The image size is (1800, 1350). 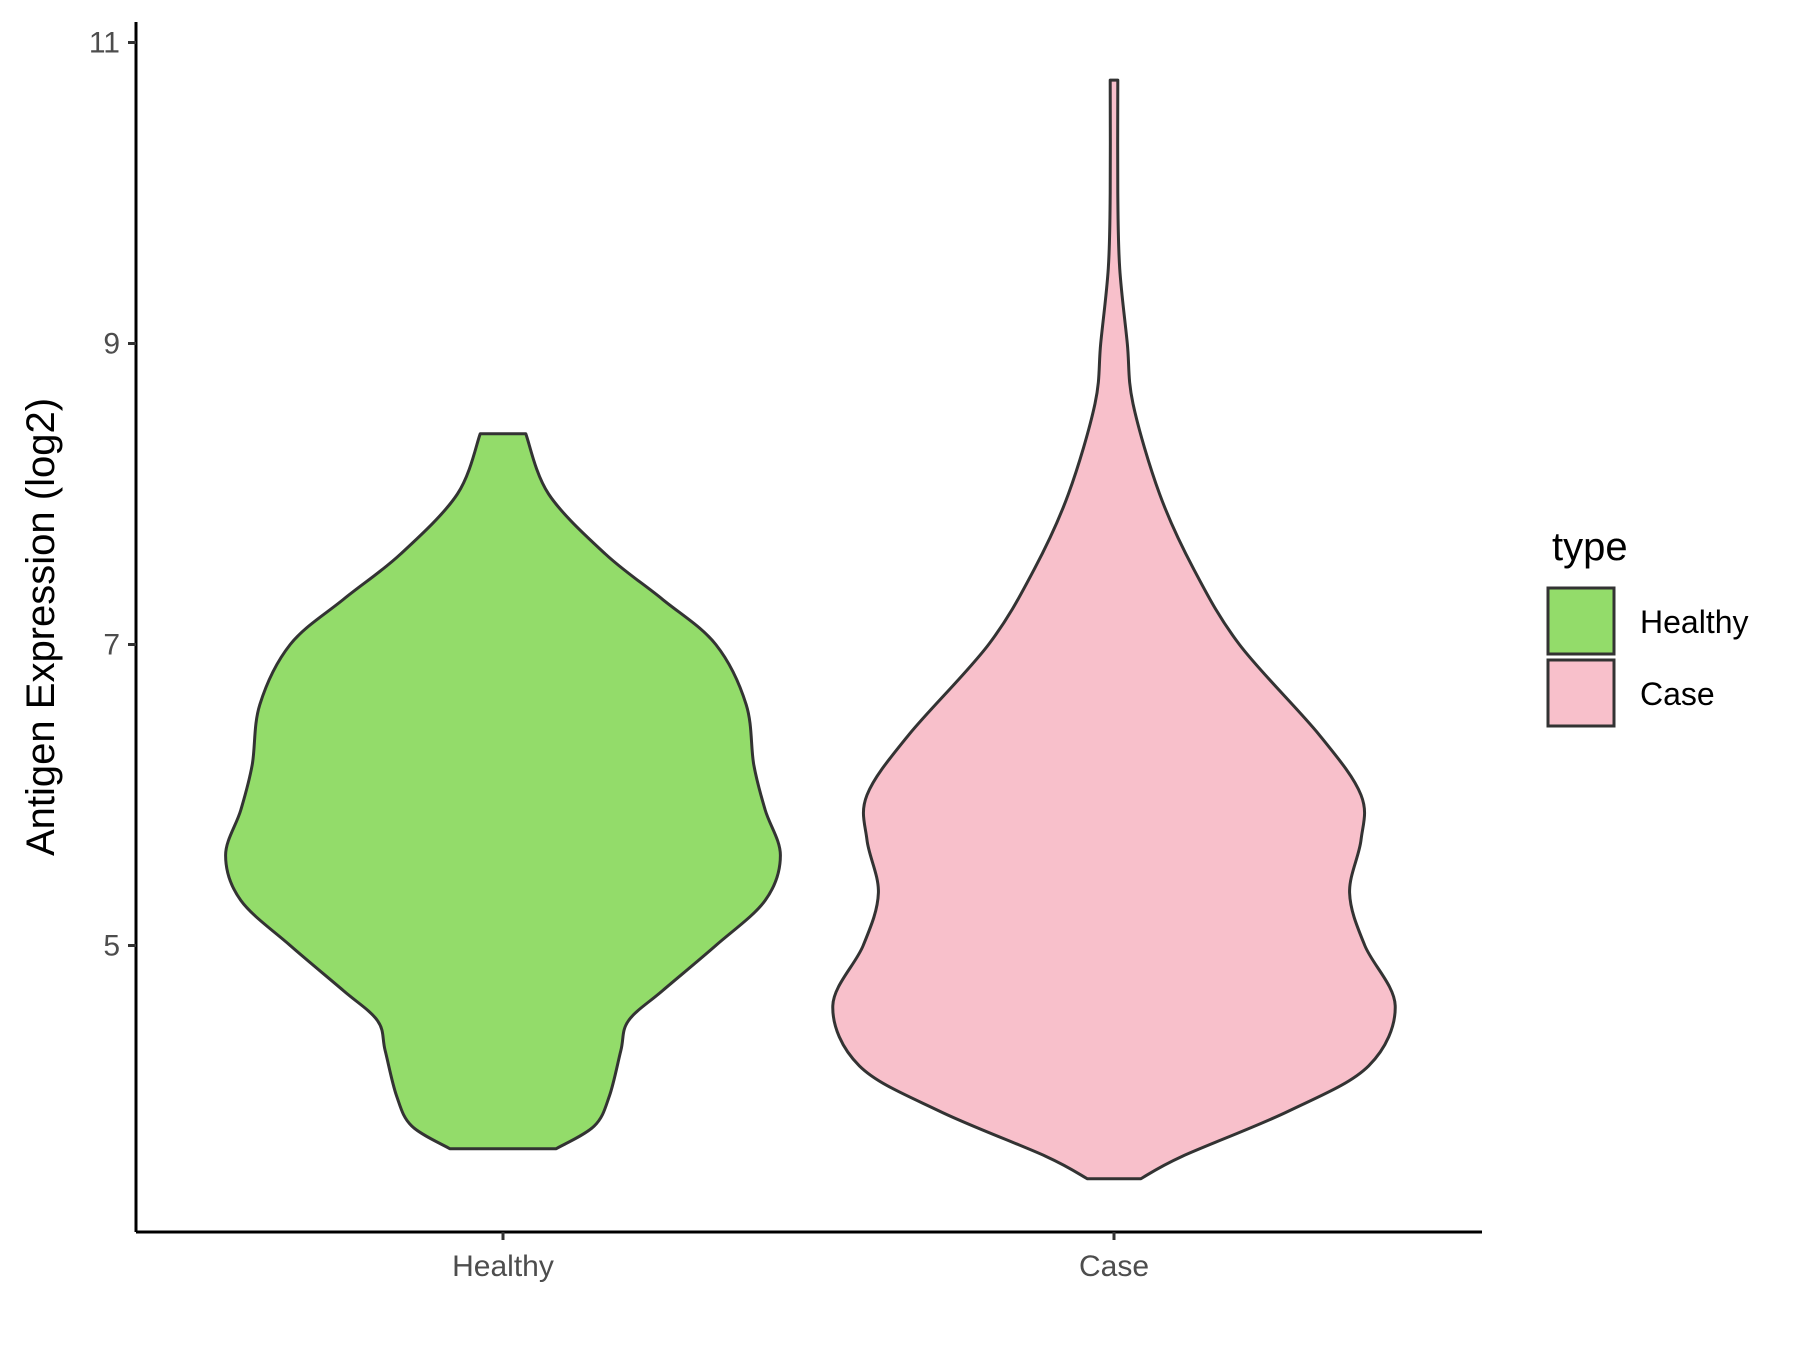 What do you see at coordinates (111, 344) in the screenshot?
I see `y-tick-label: 9` at bounding box center [111, 344].